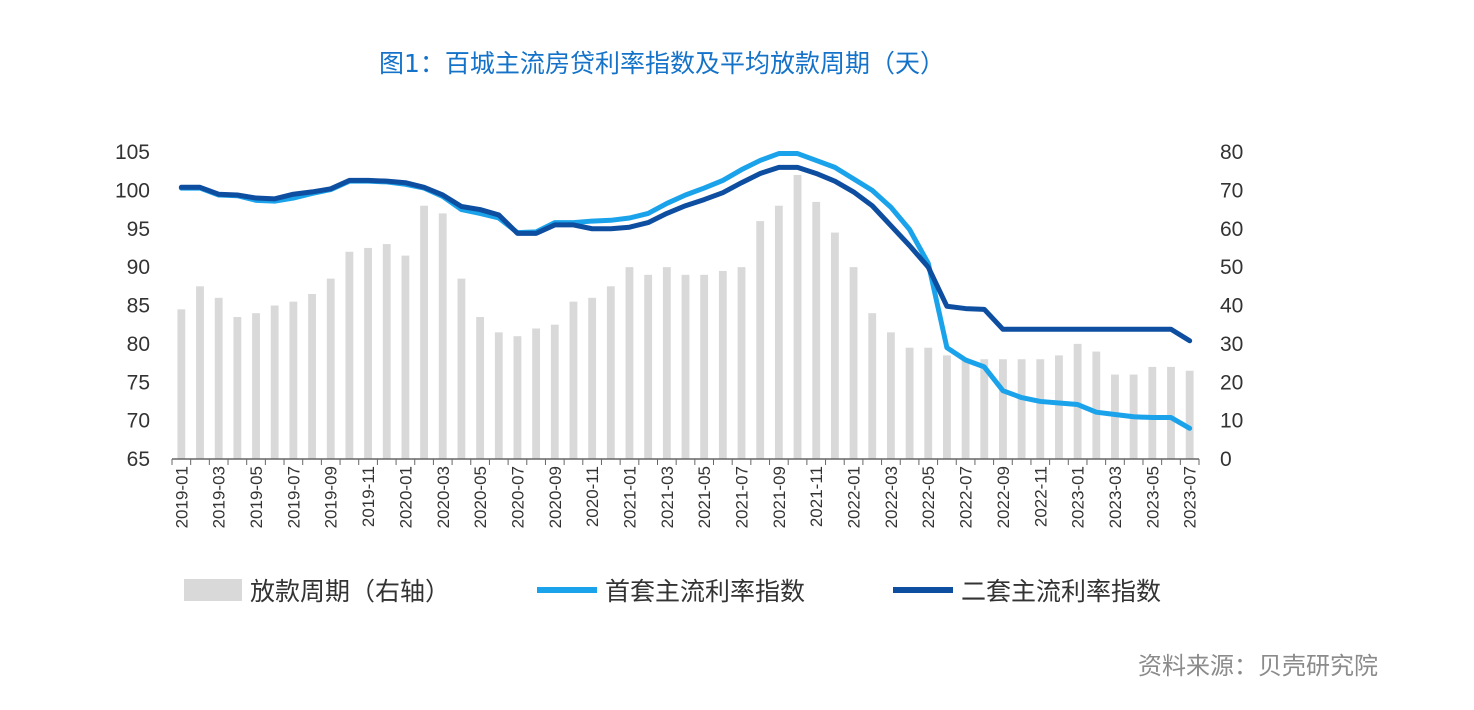  I want to click on x-tick-label: 2020-05, so click(480, 497).